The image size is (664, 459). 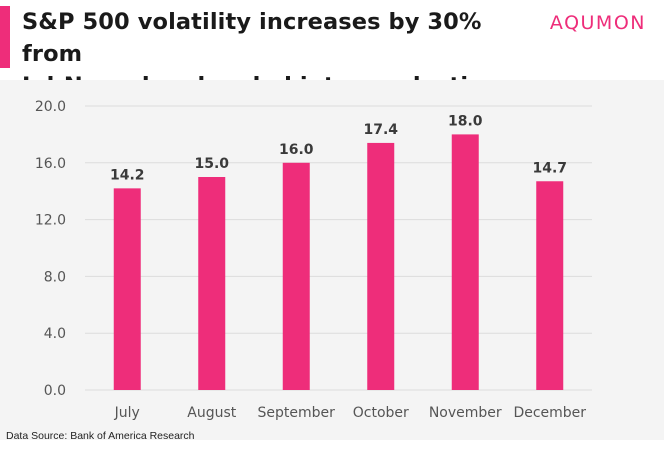 What do you see at coordinates (50, 221) in the screenshot?
I see `y-tick-label: 12.0` at bounding box center [50, 221].